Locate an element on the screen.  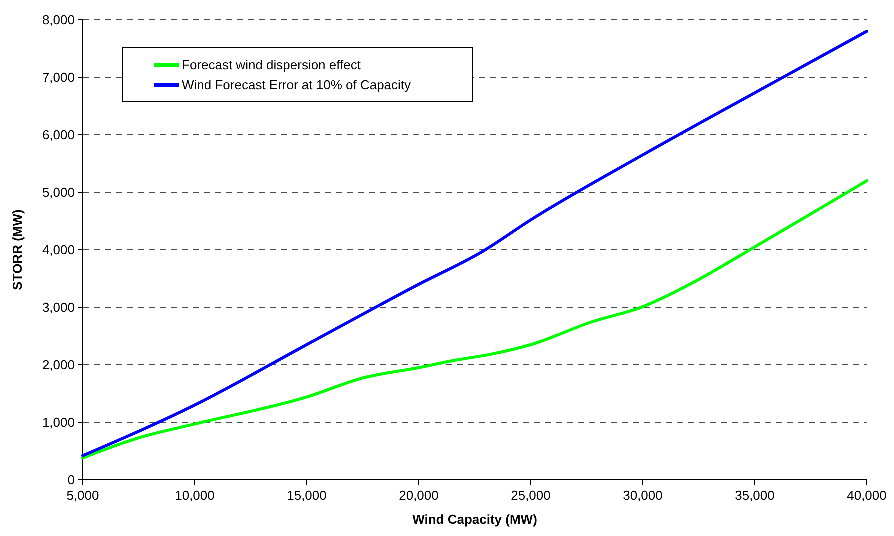
y-tick-label: 6,000 is located at coordinates (58, 135).